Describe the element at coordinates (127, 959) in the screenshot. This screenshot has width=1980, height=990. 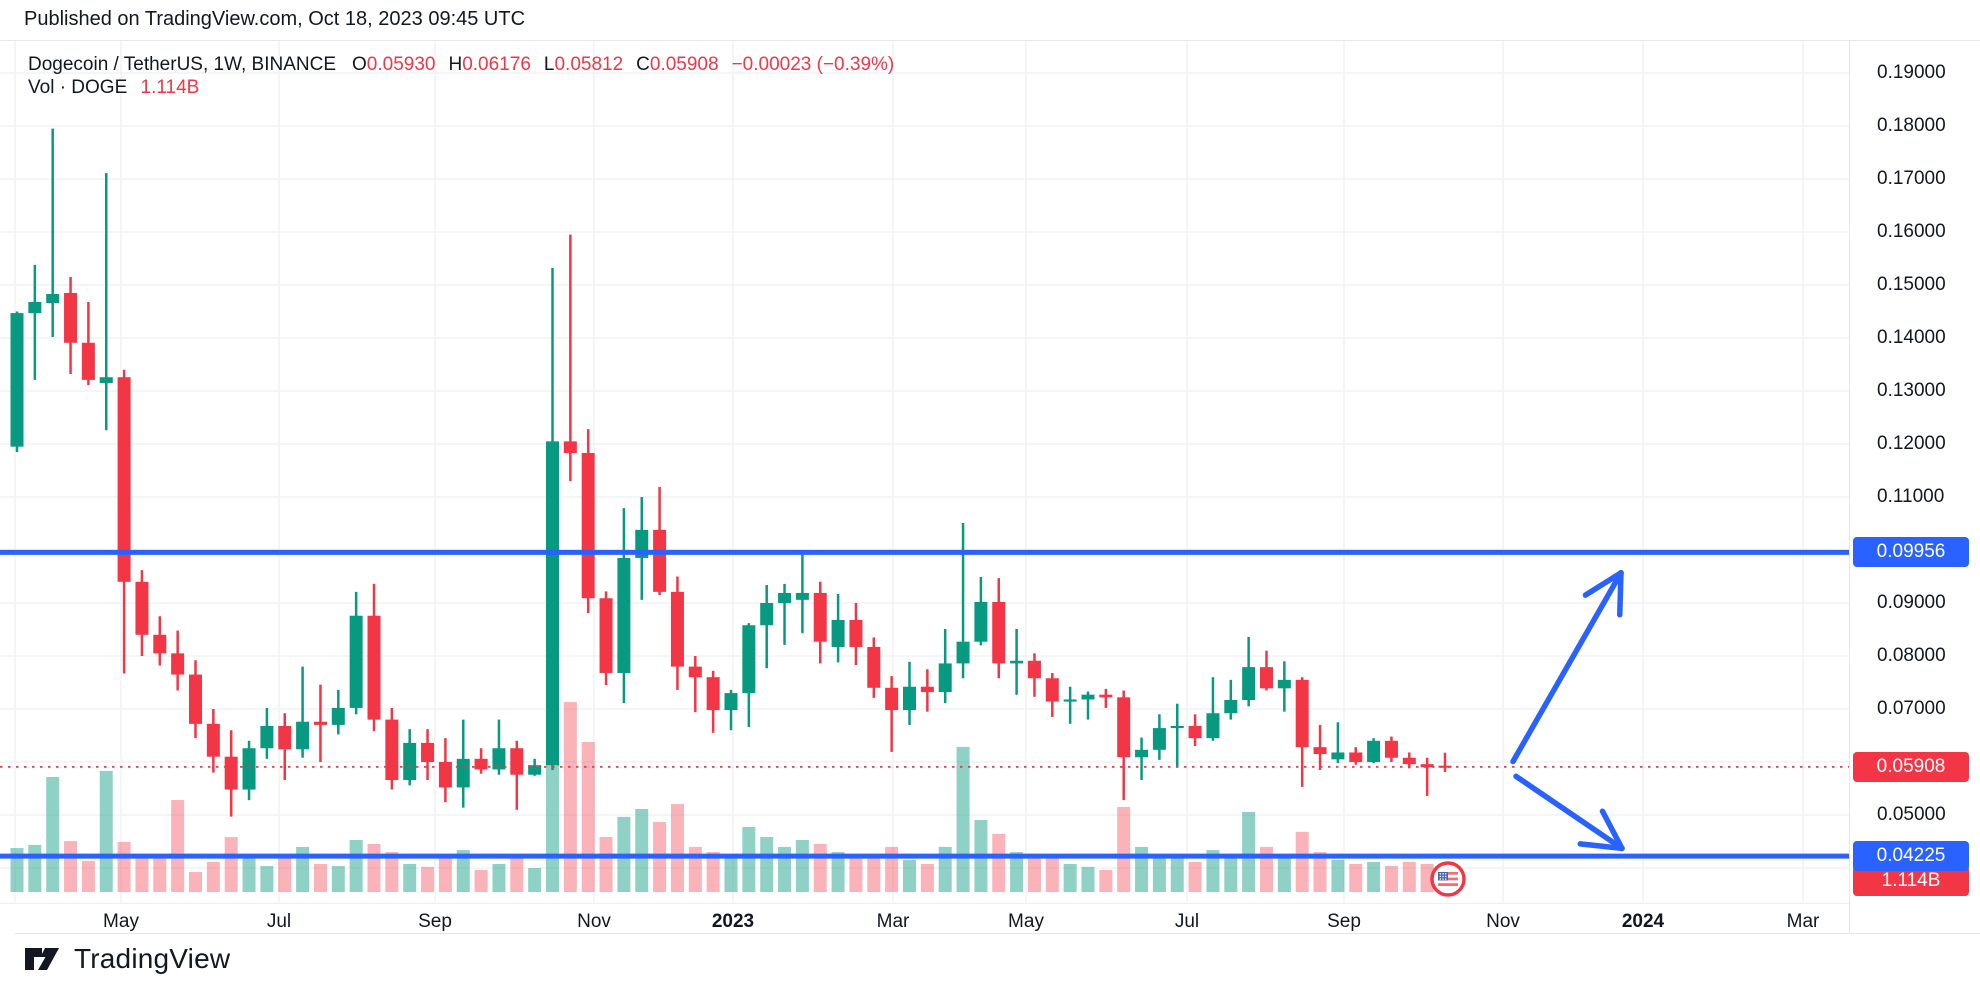
I see `tradingview-logo: TradingView` at that location.